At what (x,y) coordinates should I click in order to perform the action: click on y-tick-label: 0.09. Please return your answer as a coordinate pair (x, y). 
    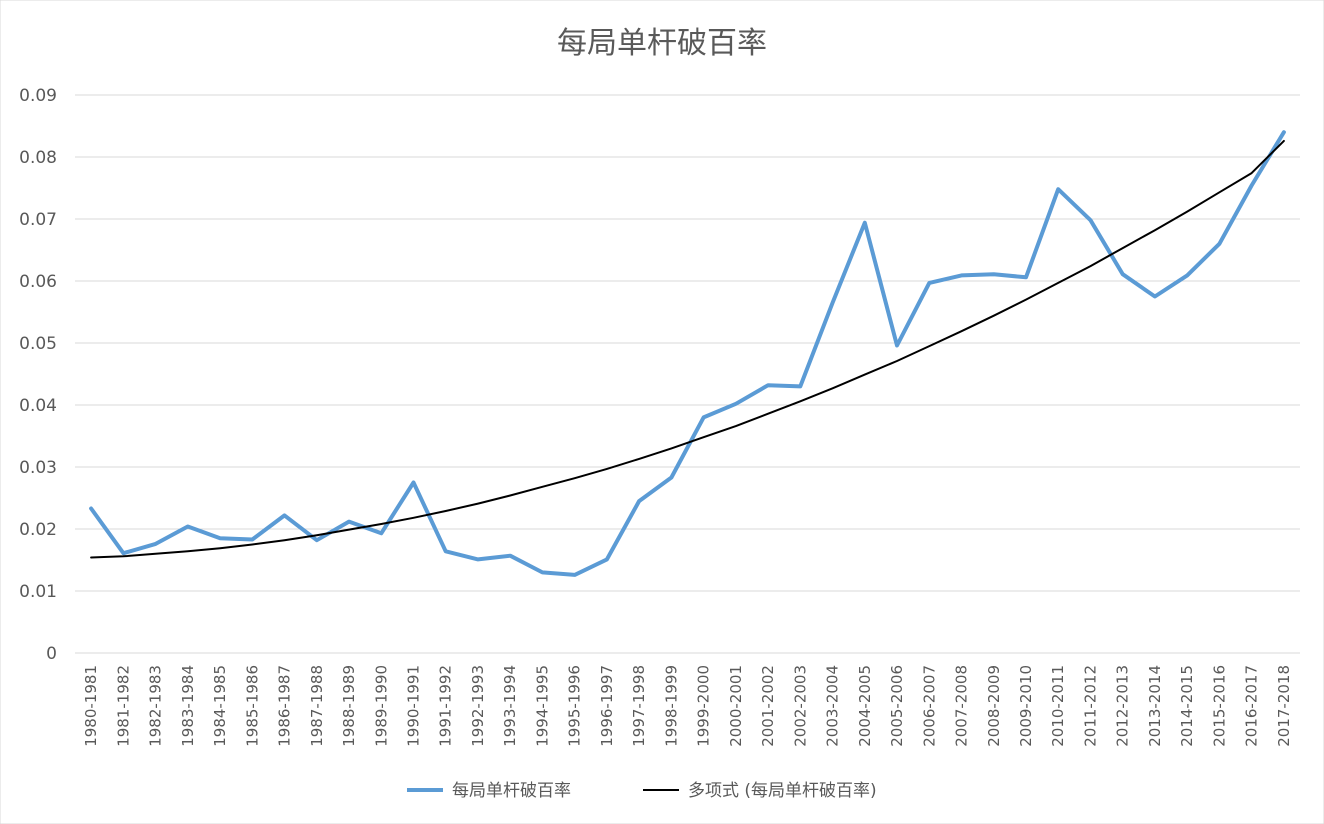
    Looking at the image, I should click on (38, 96).